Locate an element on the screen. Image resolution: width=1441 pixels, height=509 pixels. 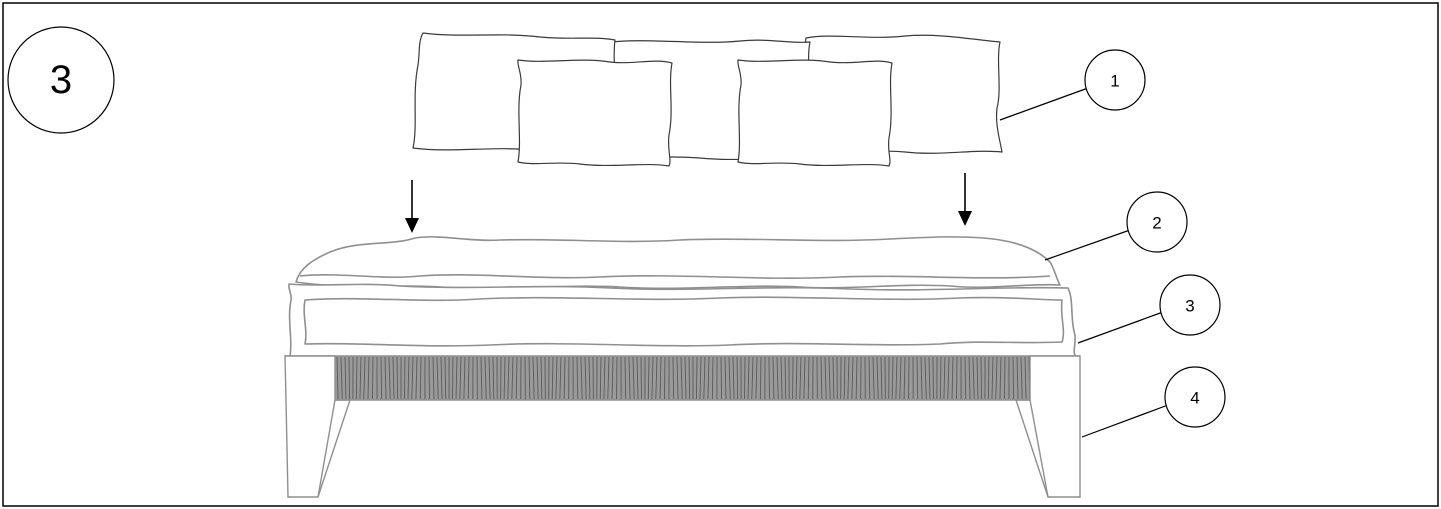
callout-2: 2 is located at coordinates (1116, 226).